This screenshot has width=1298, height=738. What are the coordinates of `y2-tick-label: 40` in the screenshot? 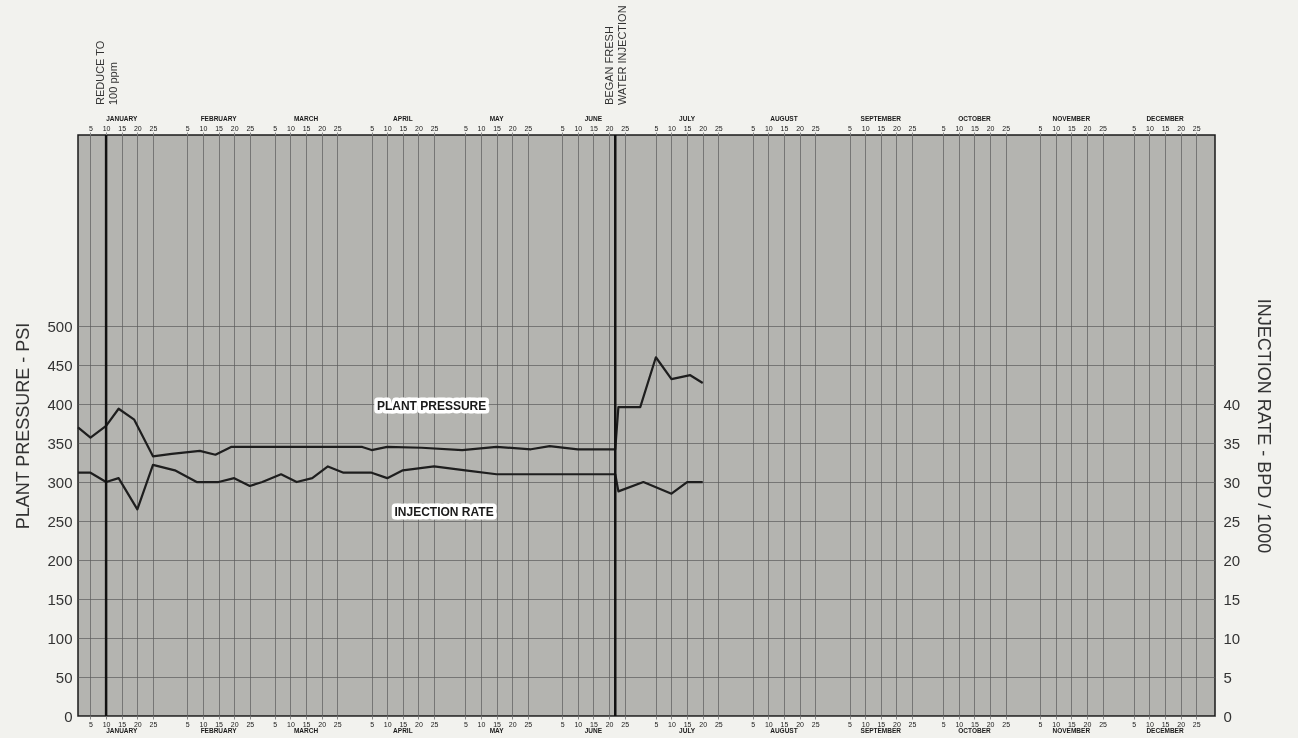 It's located at (1232, 404).